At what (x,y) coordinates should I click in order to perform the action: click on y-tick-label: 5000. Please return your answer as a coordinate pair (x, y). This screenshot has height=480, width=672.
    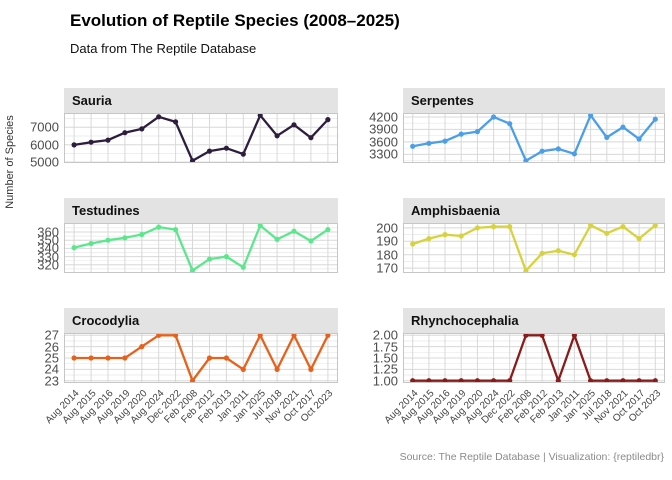
    Looking at the image, I should click on (44, 162).